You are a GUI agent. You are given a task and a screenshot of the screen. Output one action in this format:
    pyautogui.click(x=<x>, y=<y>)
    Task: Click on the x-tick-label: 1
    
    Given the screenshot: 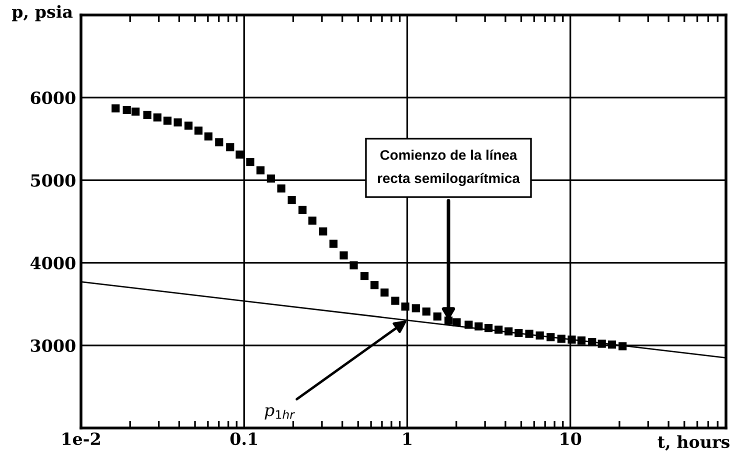 What is the action you would take?
    pyautogui.click(x=407, y=438)
    